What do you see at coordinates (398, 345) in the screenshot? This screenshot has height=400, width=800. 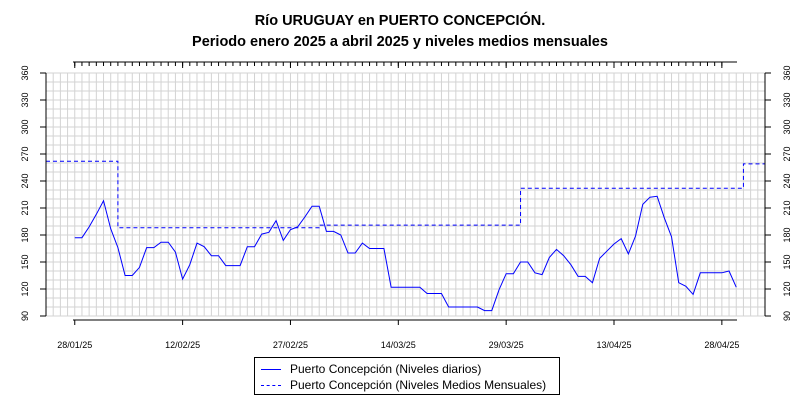 I see `x-tick-label: 14/03/25` at bounding box center [398, 345].